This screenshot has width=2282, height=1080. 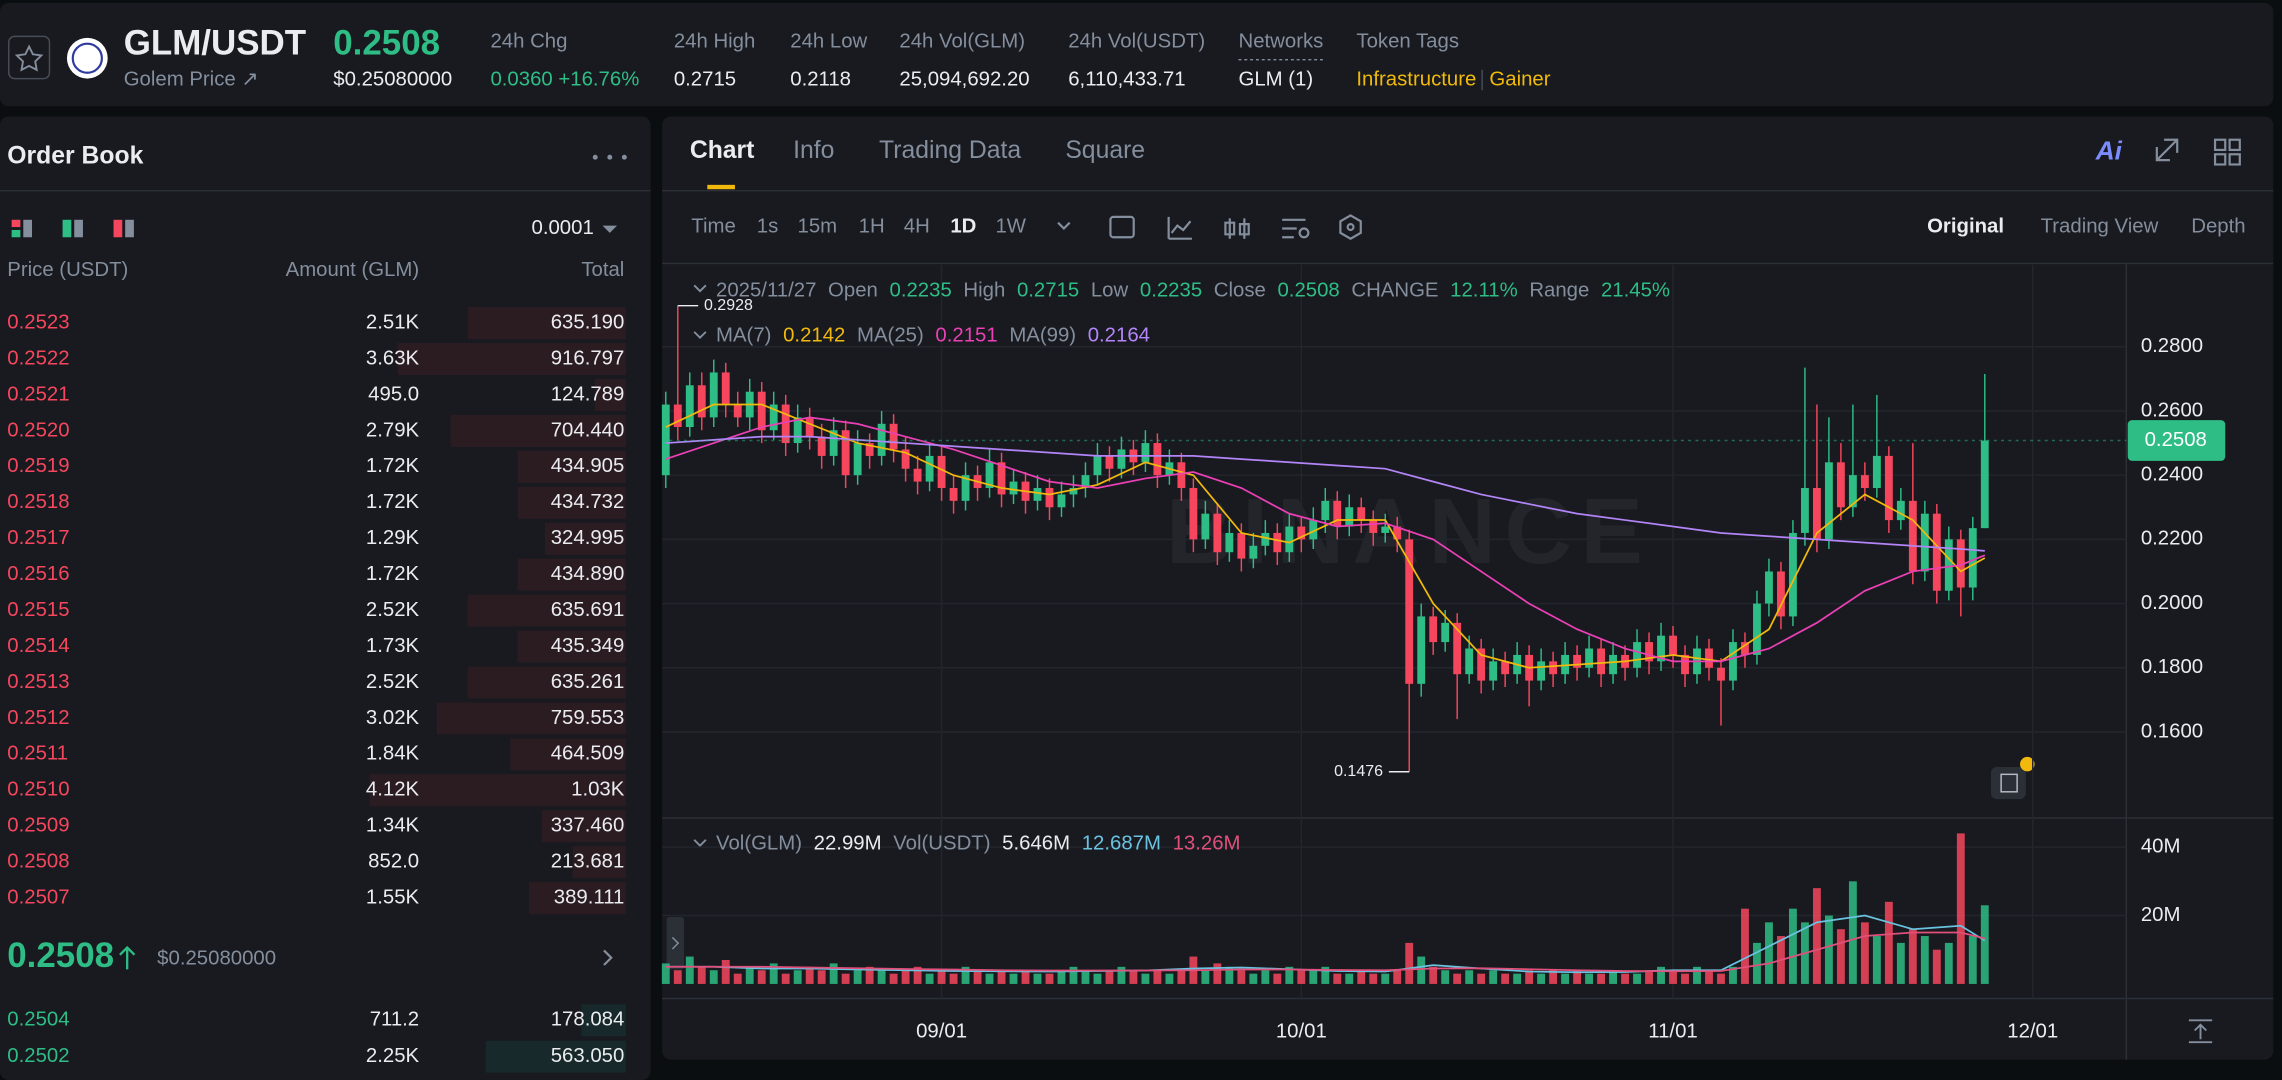 What do you see at coordinates (602, 270) in the screenshot?
I see `column-header: Total` at bounding box center [602, 270].